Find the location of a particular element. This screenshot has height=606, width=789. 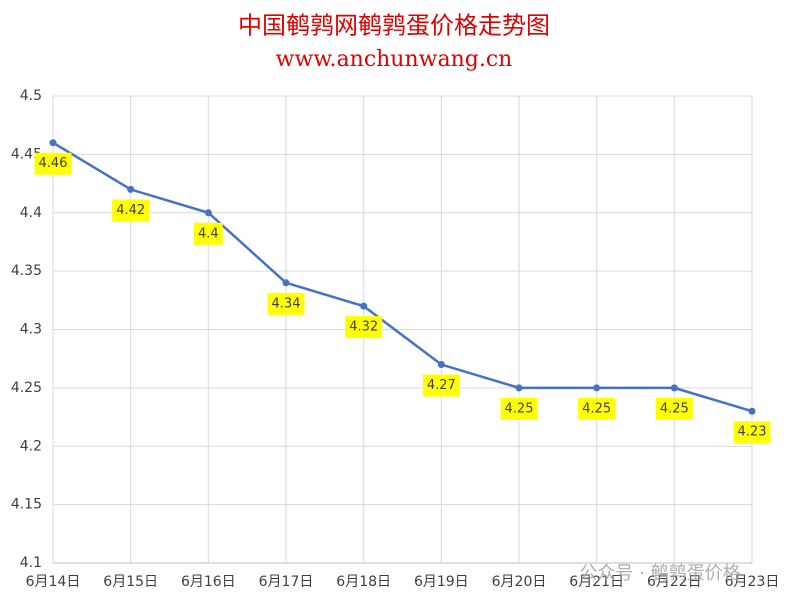

data-label: 4.42 is located at coordinates (130, 210).